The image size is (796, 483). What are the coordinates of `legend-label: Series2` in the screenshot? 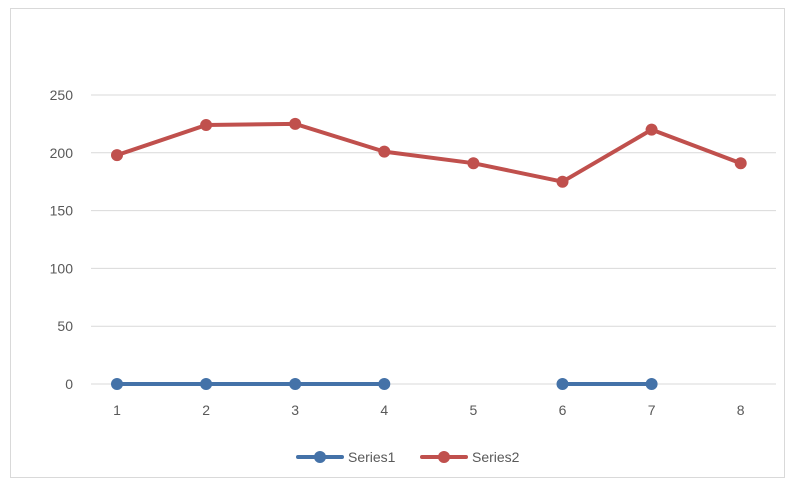 It's located at (496, 457).